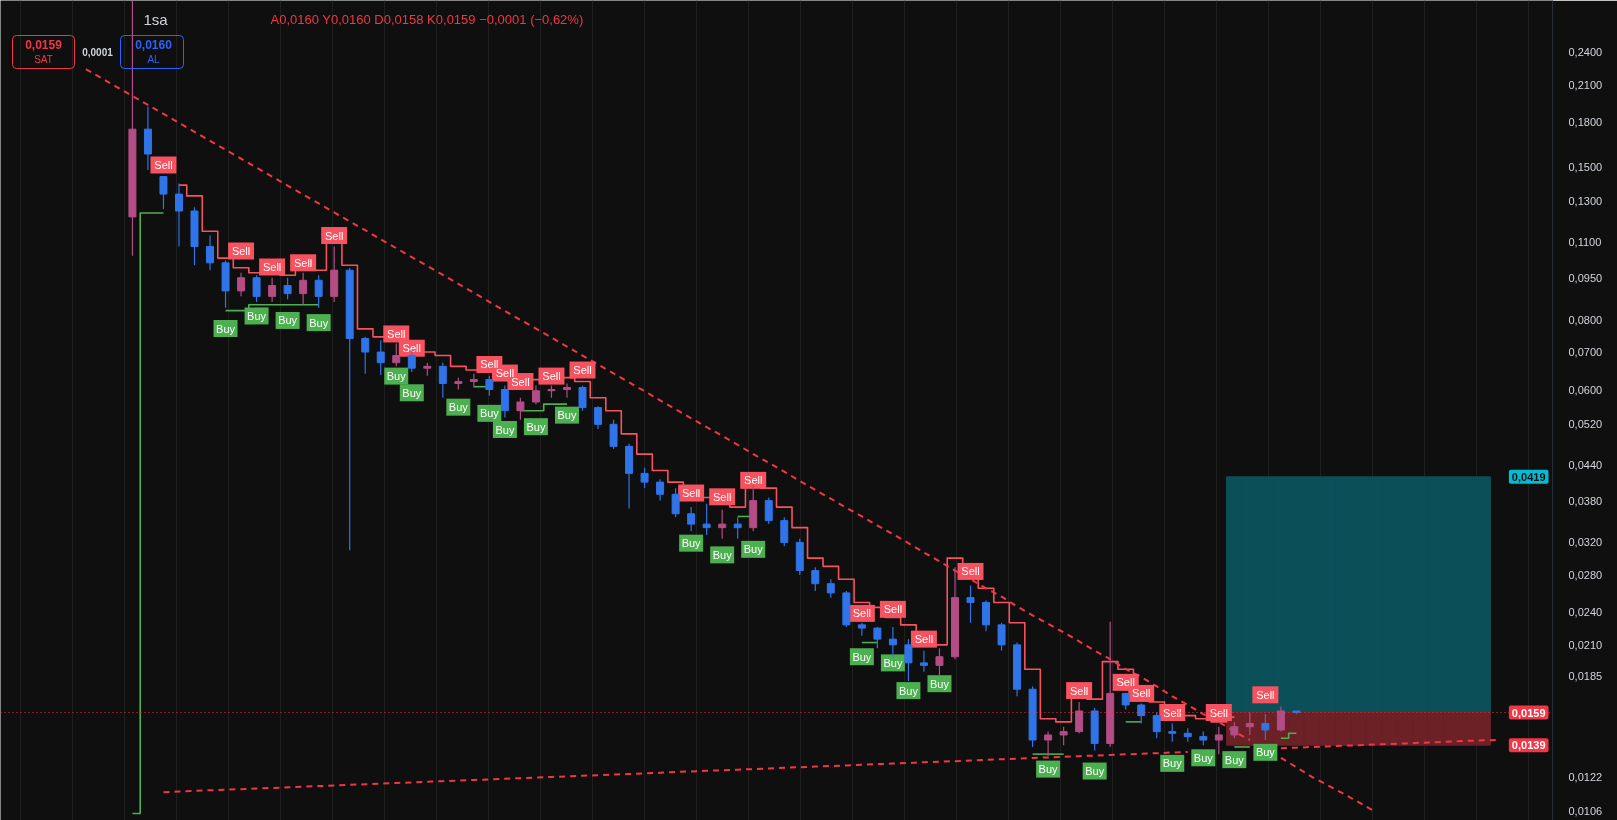 This screenshot has height=820, width=1617. What do you see at coordinates (1528, 745) in the screenshot?
I see `annotation: 0,0139` at bounding box center [1528, 745].